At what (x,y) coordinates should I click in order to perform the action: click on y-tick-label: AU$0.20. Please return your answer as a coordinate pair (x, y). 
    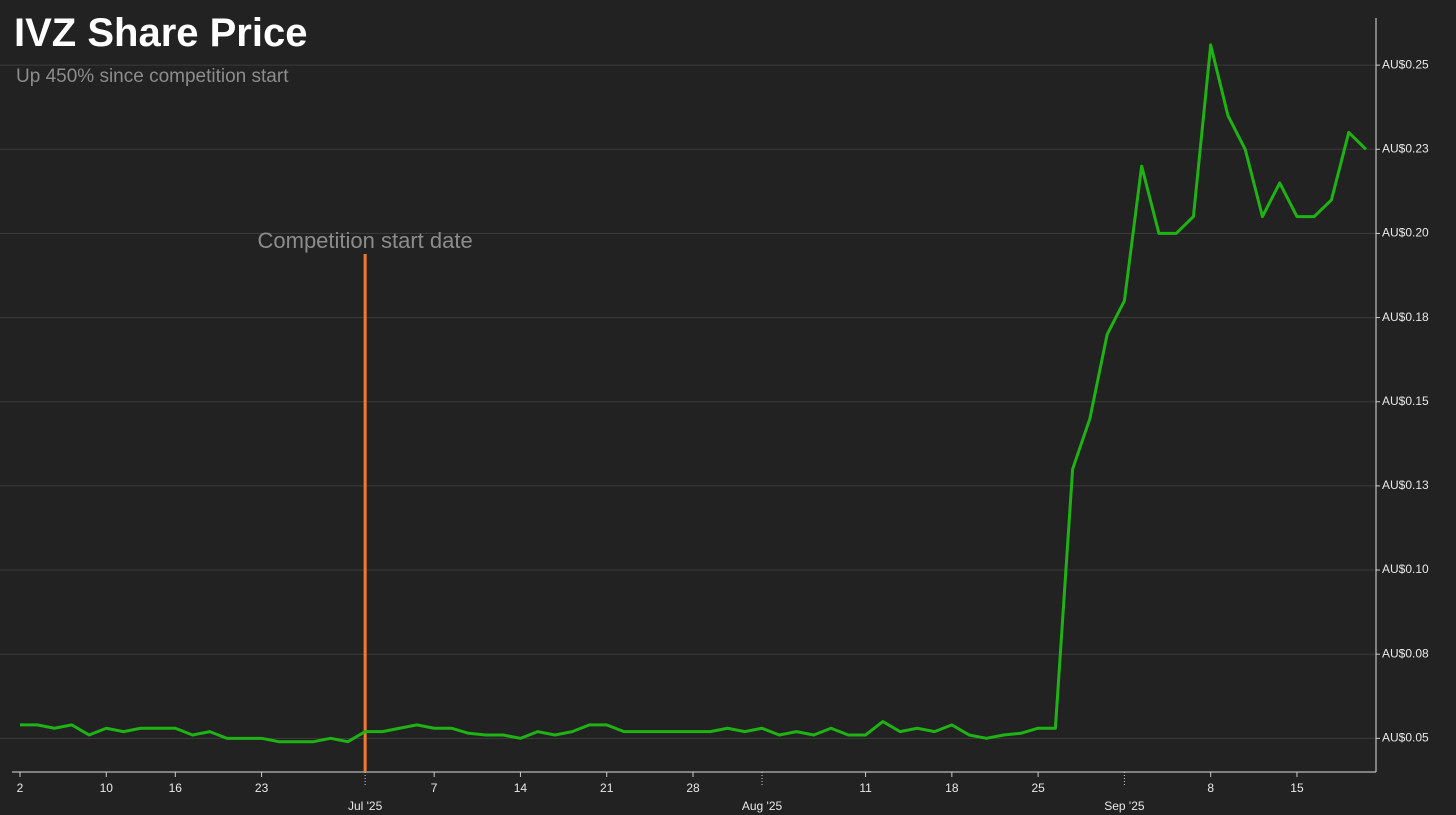
    Looking at the image, I should click on (1405, 233).